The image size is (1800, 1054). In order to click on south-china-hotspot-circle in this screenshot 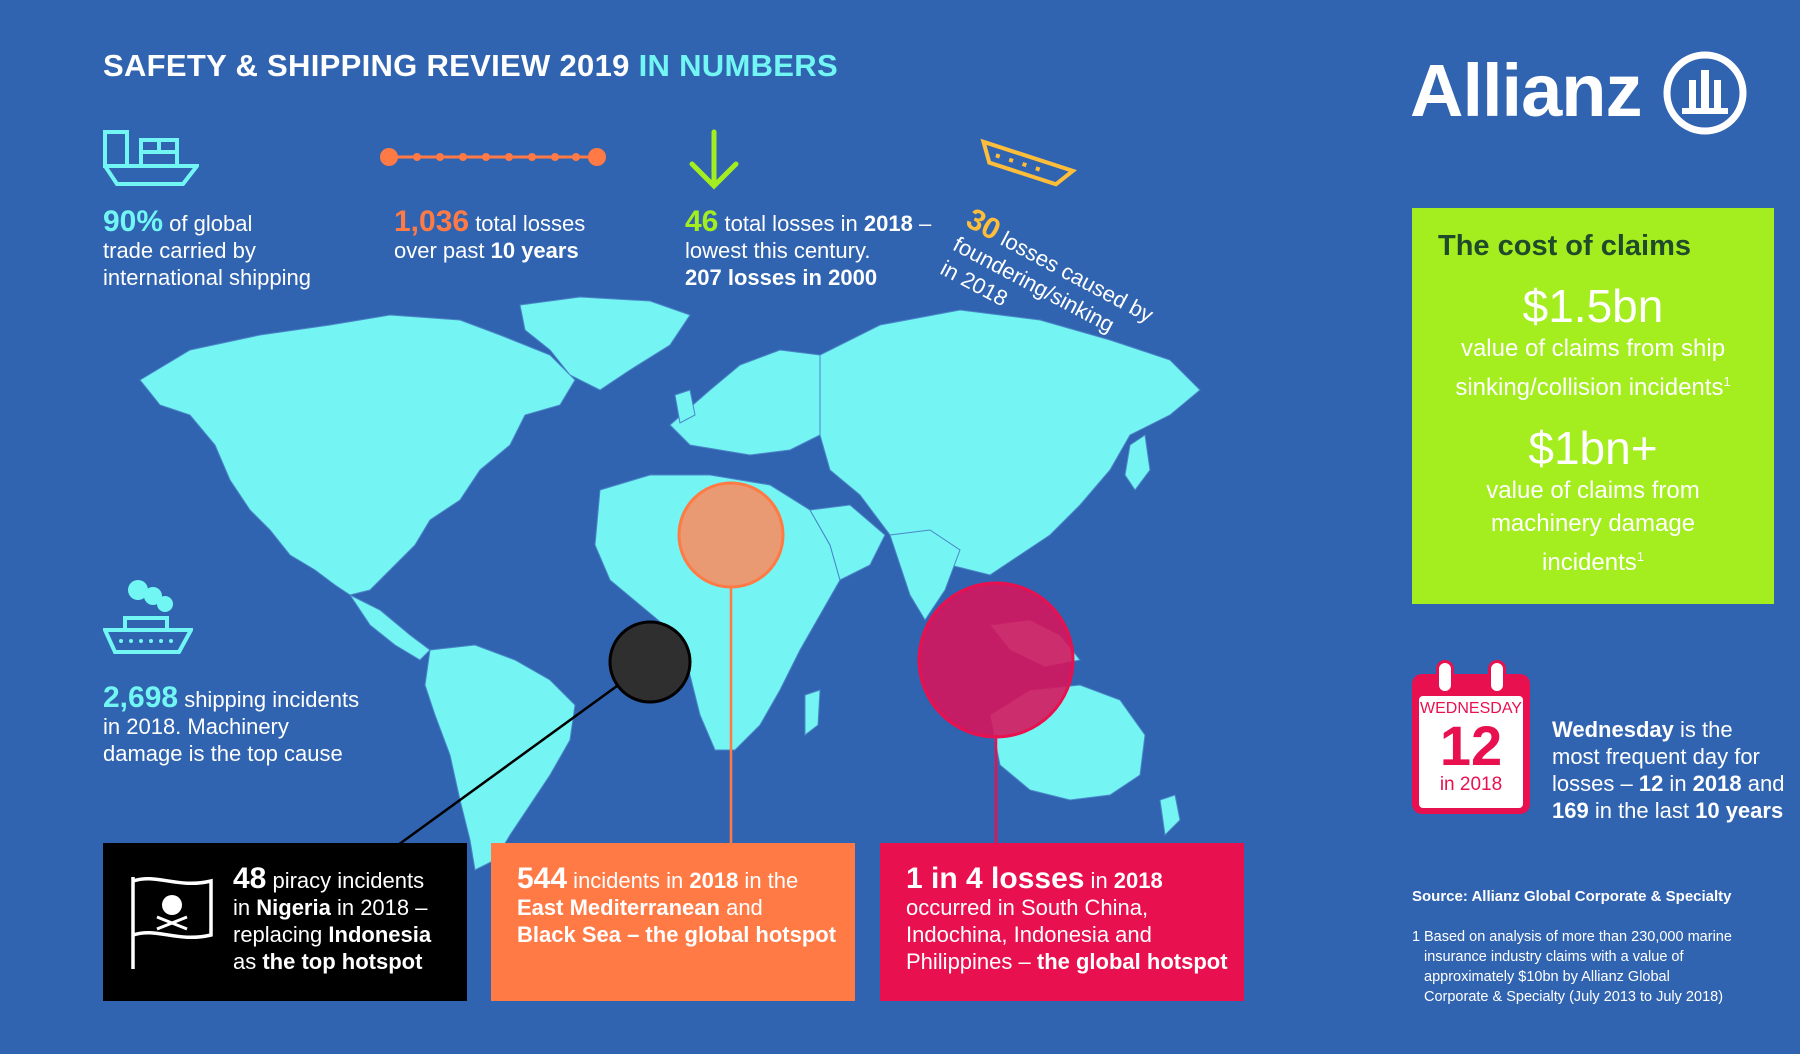, I will do `click(996, 660)`.